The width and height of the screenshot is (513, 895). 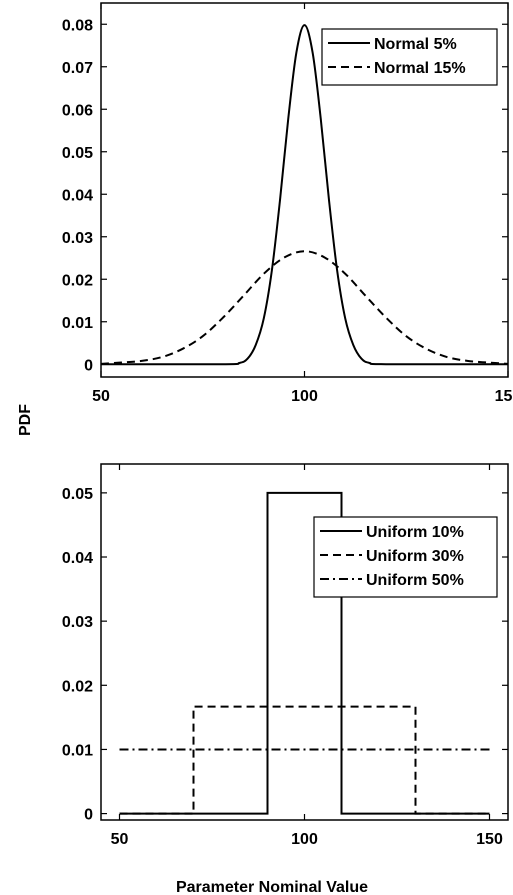 I want to click on x-axis-label: Parameter Nominal Value, so click(x=272, y=887).